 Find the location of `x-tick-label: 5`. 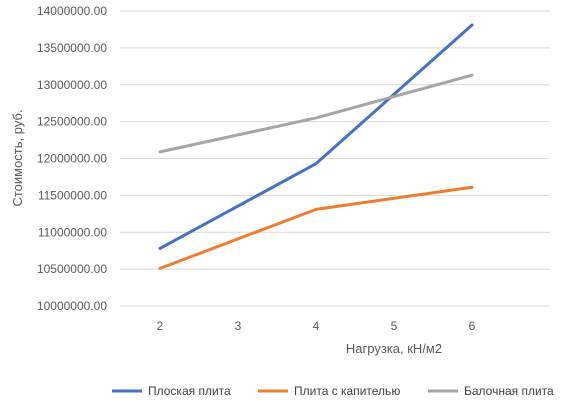

x-tick-label: 5 is located at coordinates (394, 326).